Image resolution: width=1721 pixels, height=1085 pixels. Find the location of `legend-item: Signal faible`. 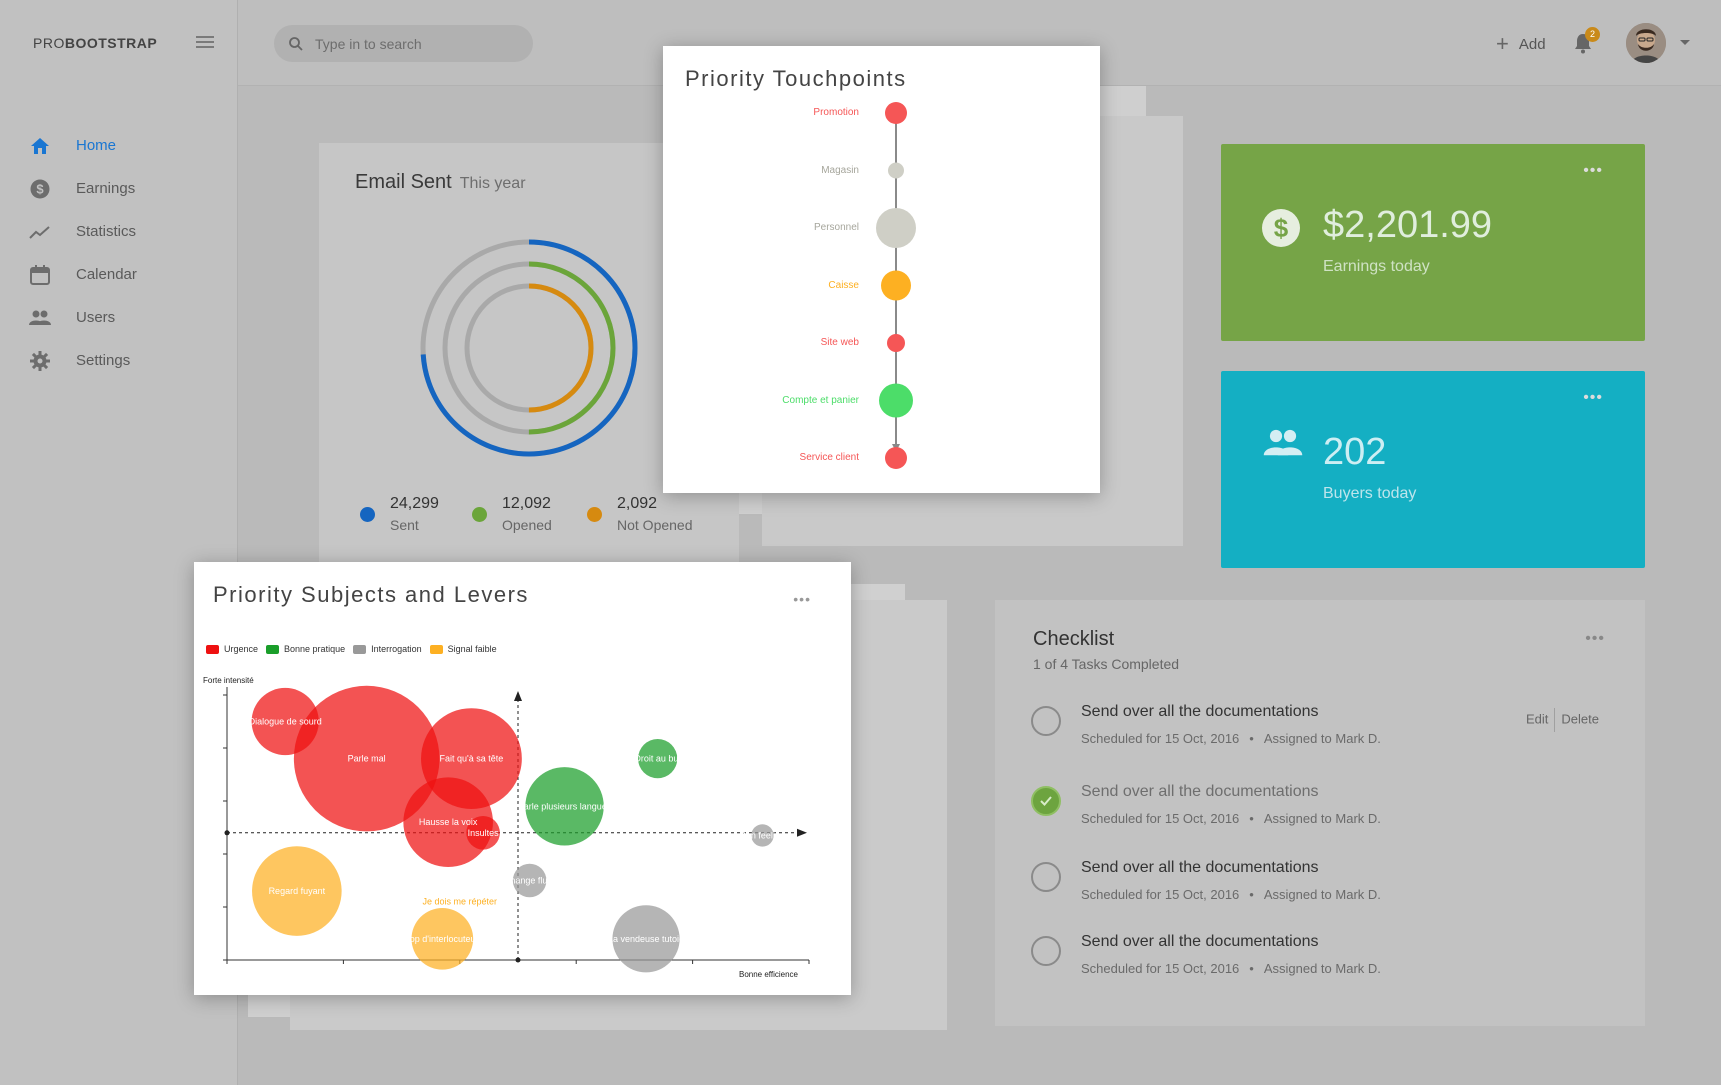

legend-item: Signal faible is located at coordinates (463, 649).